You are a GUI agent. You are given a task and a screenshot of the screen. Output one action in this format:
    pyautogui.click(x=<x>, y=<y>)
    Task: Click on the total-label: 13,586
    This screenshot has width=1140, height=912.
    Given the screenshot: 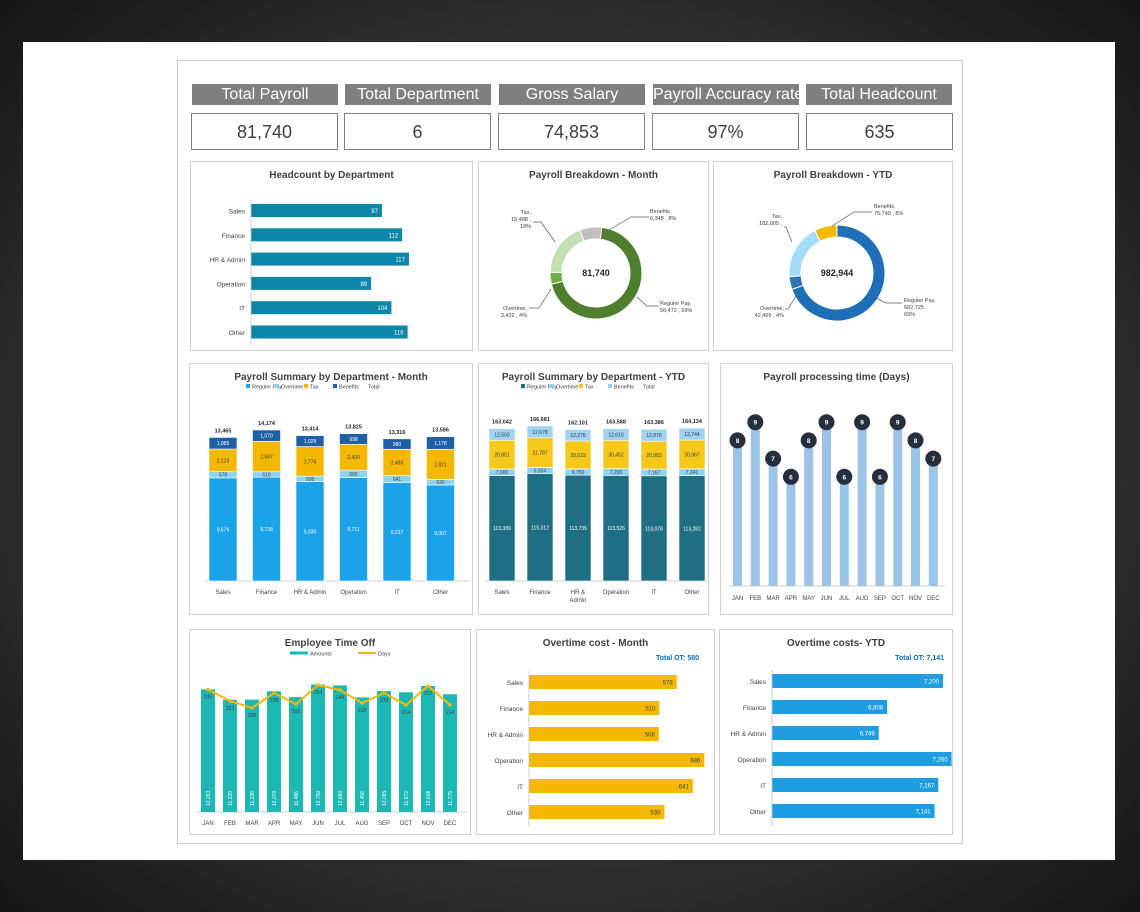 What is the action you would take?
    pyautogui.click(x=440, y=431)
    